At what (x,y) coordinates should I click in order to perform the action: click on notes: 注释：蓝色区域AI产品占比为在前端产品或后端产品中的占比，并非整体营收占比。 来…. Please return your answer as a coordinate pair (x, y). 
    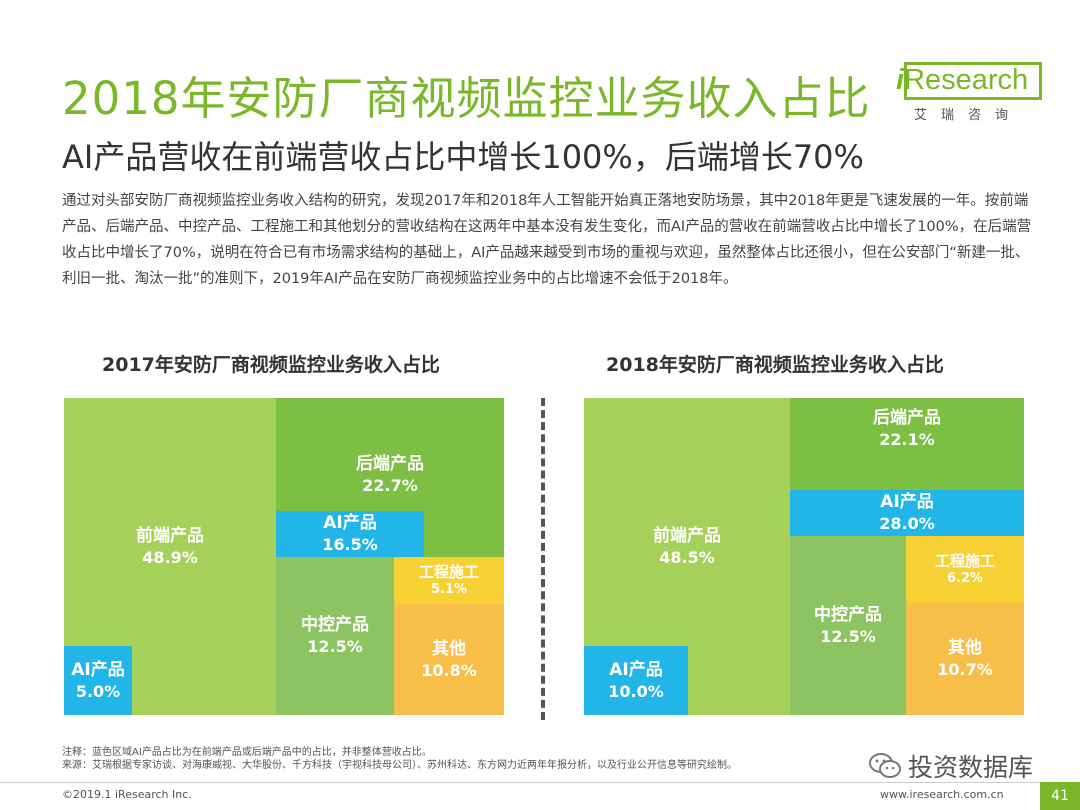
    Looking at the image, I should click on (399, 759).